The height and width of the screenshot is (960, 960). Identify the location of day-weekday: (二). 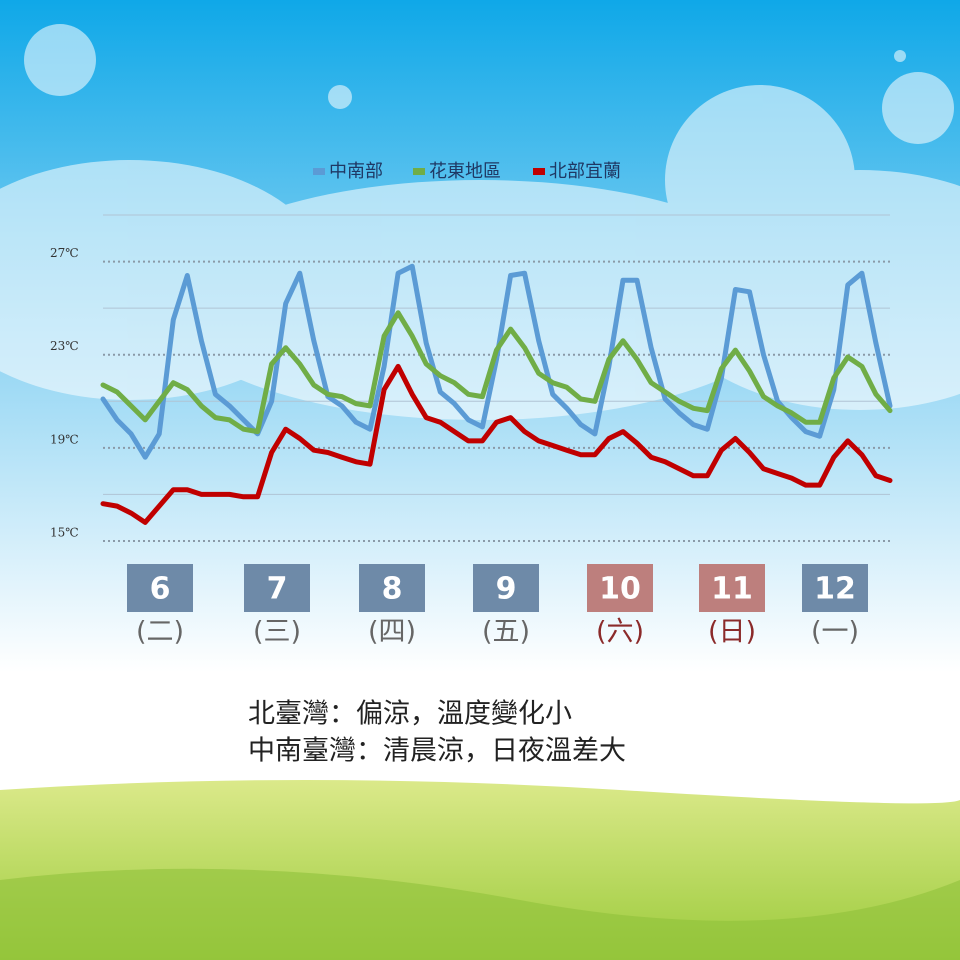
(160, 632).